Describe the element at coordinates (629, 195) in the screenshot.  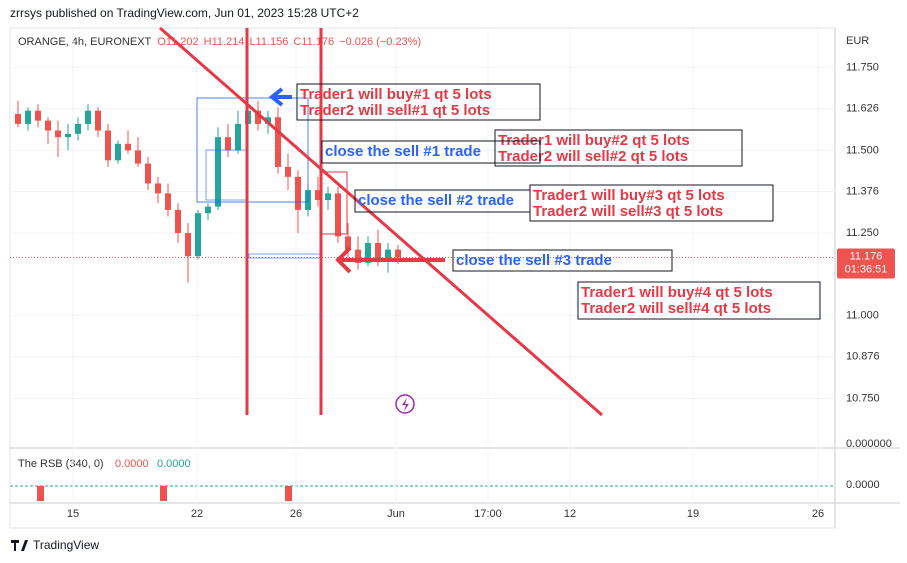
I see `annotation-text: Trader1 will buy#3 qt 5 lots` at that location.